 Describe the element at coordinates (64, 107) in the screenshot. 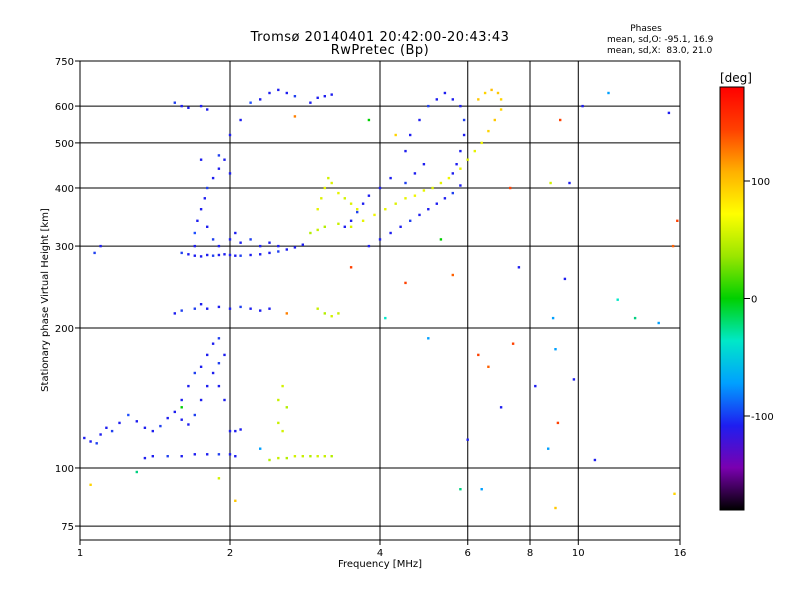

I see `y-tick-label: 600` at that location.